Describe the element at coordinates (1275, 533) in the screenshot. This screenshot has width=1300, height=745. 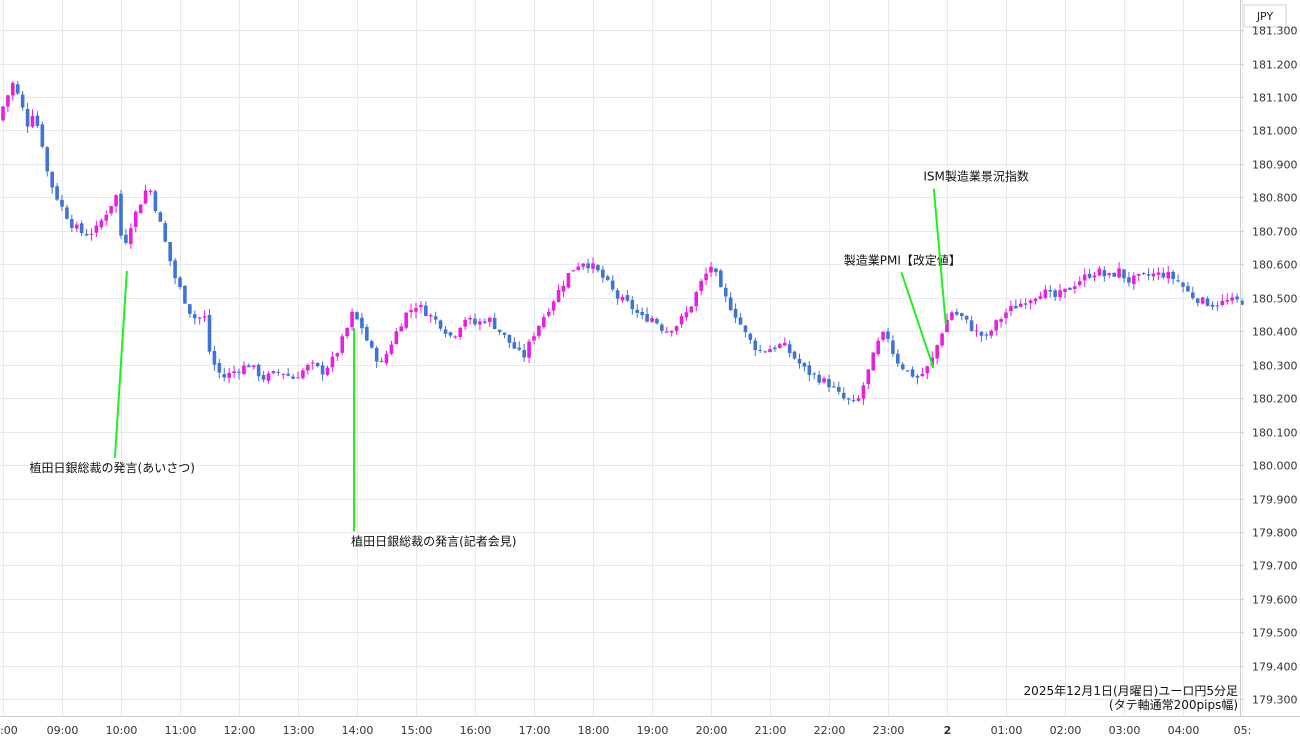
I see `y-tick-label: 179.800` at that location.